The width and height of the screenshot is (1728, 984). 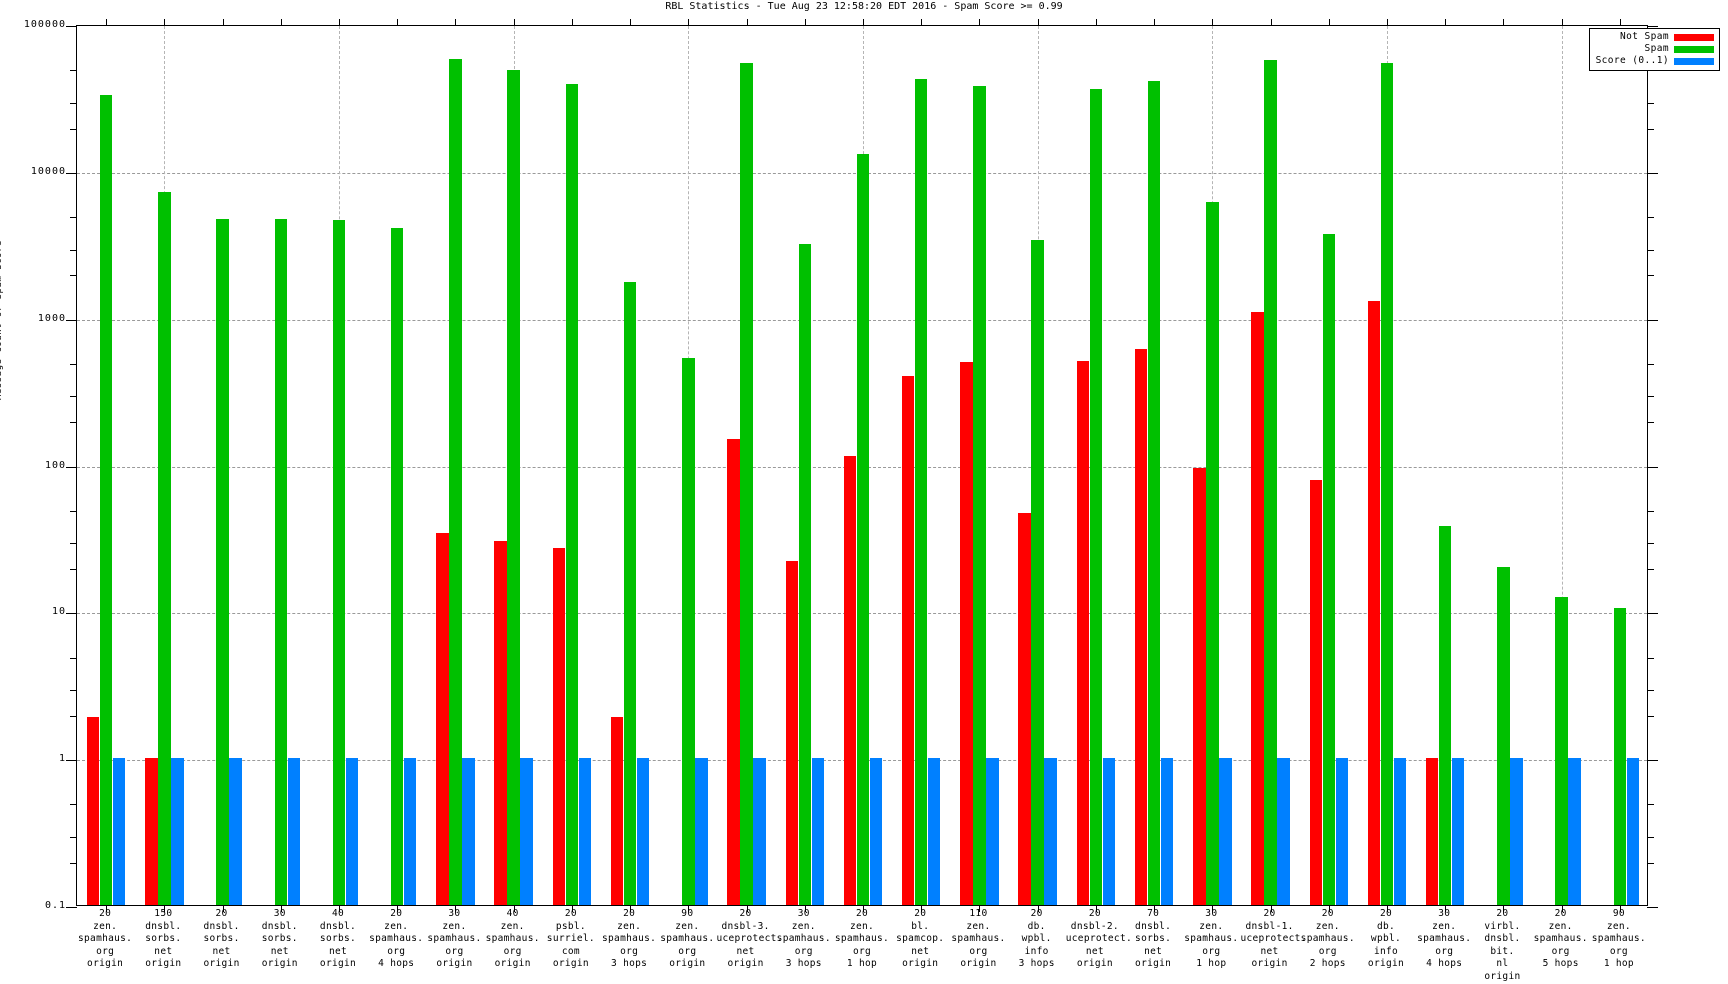 What do you see at coordinates (1655, 61) in the screenshot?
I see `legend-item: Score (0..1)` at bounding box center [1655, 61].